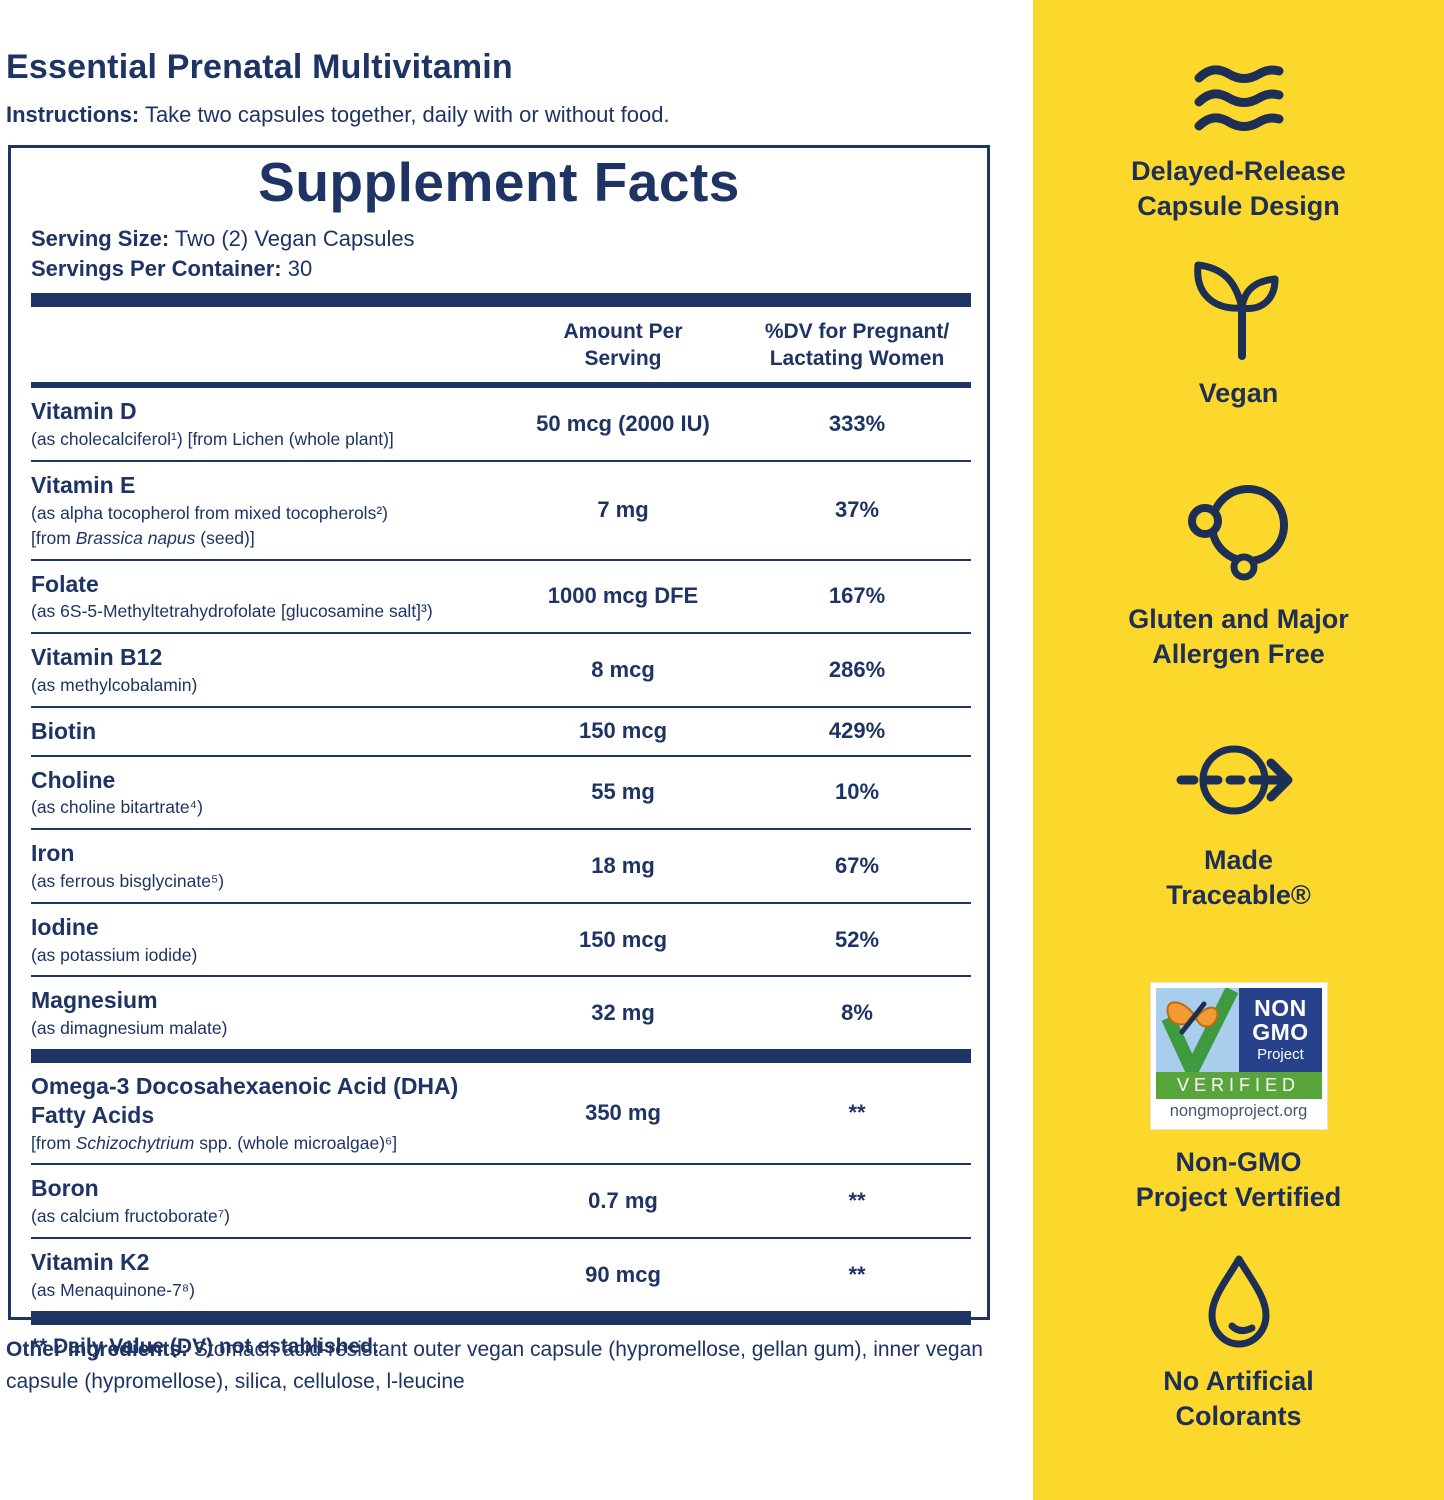 The width and height of the screenshot is (1444, 1500). I want to click on servings-value: 30, so click(297, 269).